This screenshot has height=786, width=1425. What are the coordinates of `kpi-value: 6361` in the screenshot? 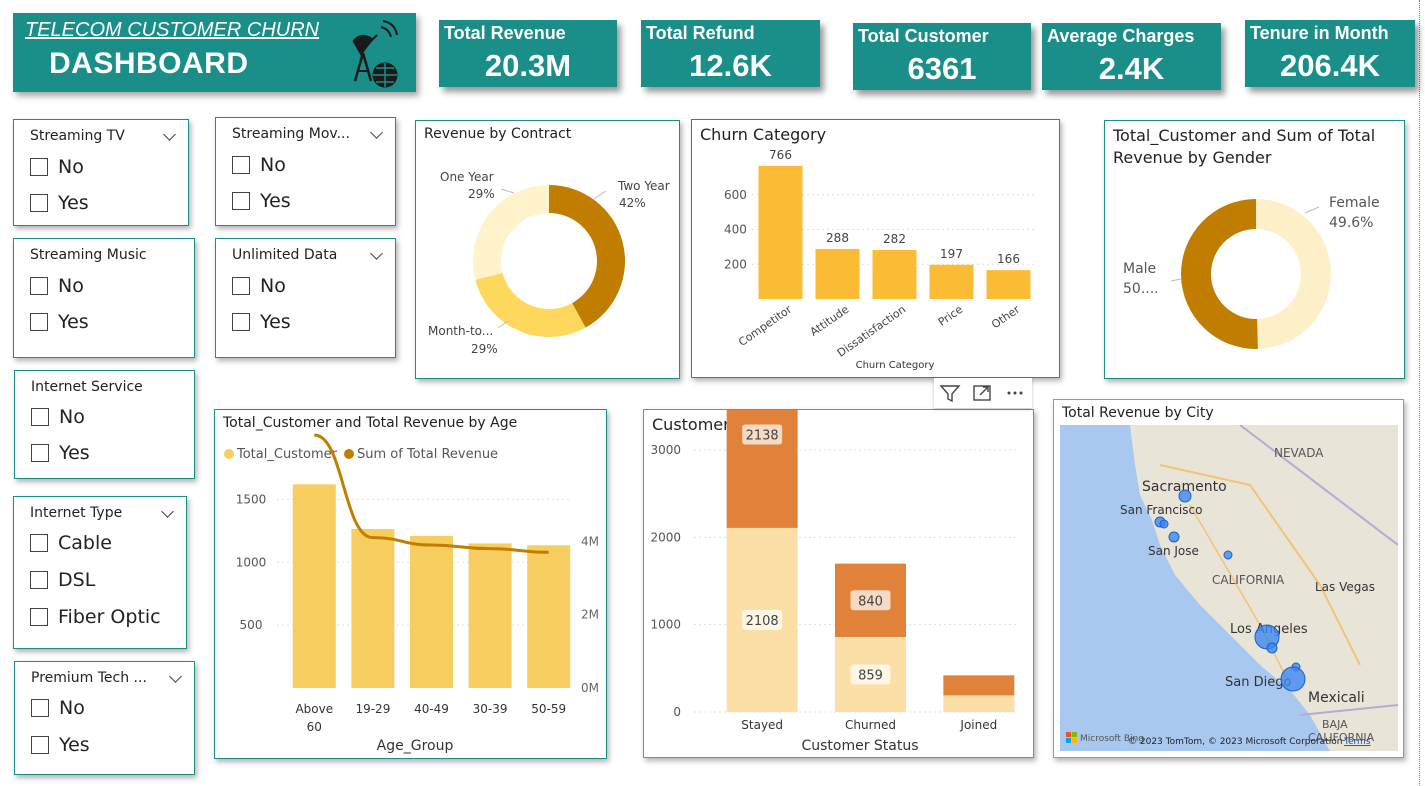 It's located at (942, 68).